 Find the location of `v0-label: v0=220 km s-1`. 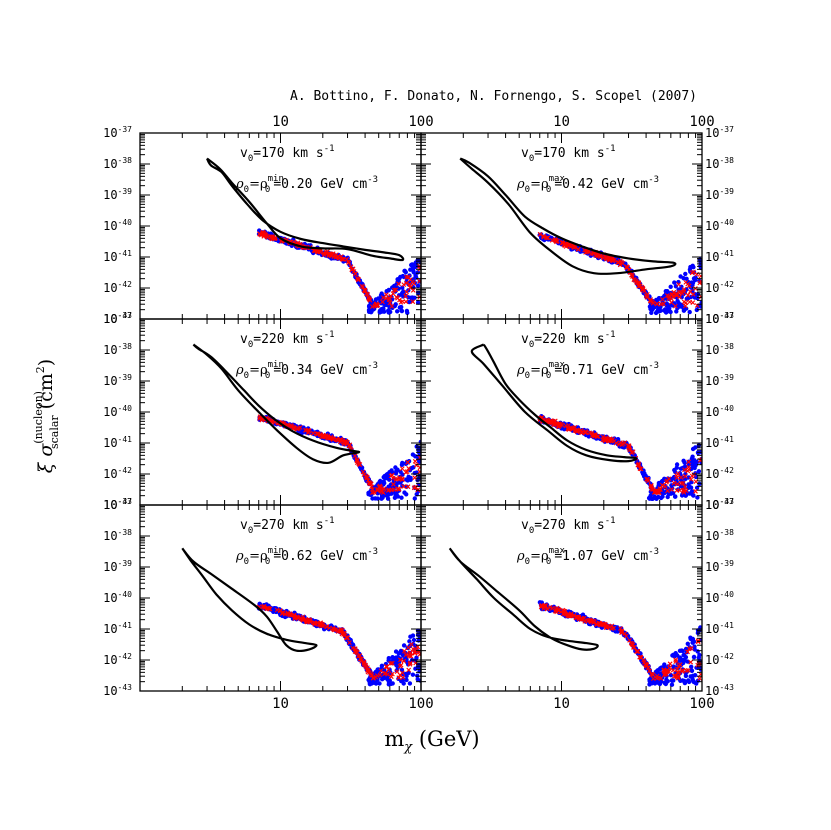

v0-label: v0=220 km s-1 is located at coordinates (287, 340).